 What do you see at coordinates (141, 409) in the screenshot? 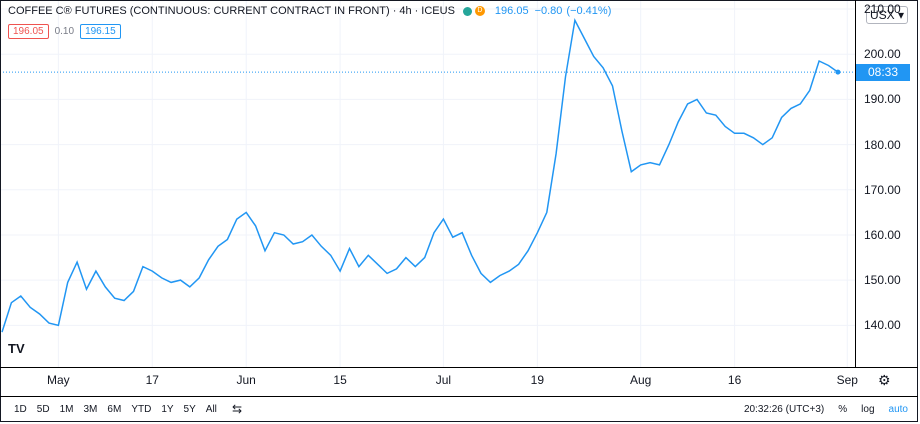
I see `range-button-ytd: YTD` at bounding box center [141, 409].